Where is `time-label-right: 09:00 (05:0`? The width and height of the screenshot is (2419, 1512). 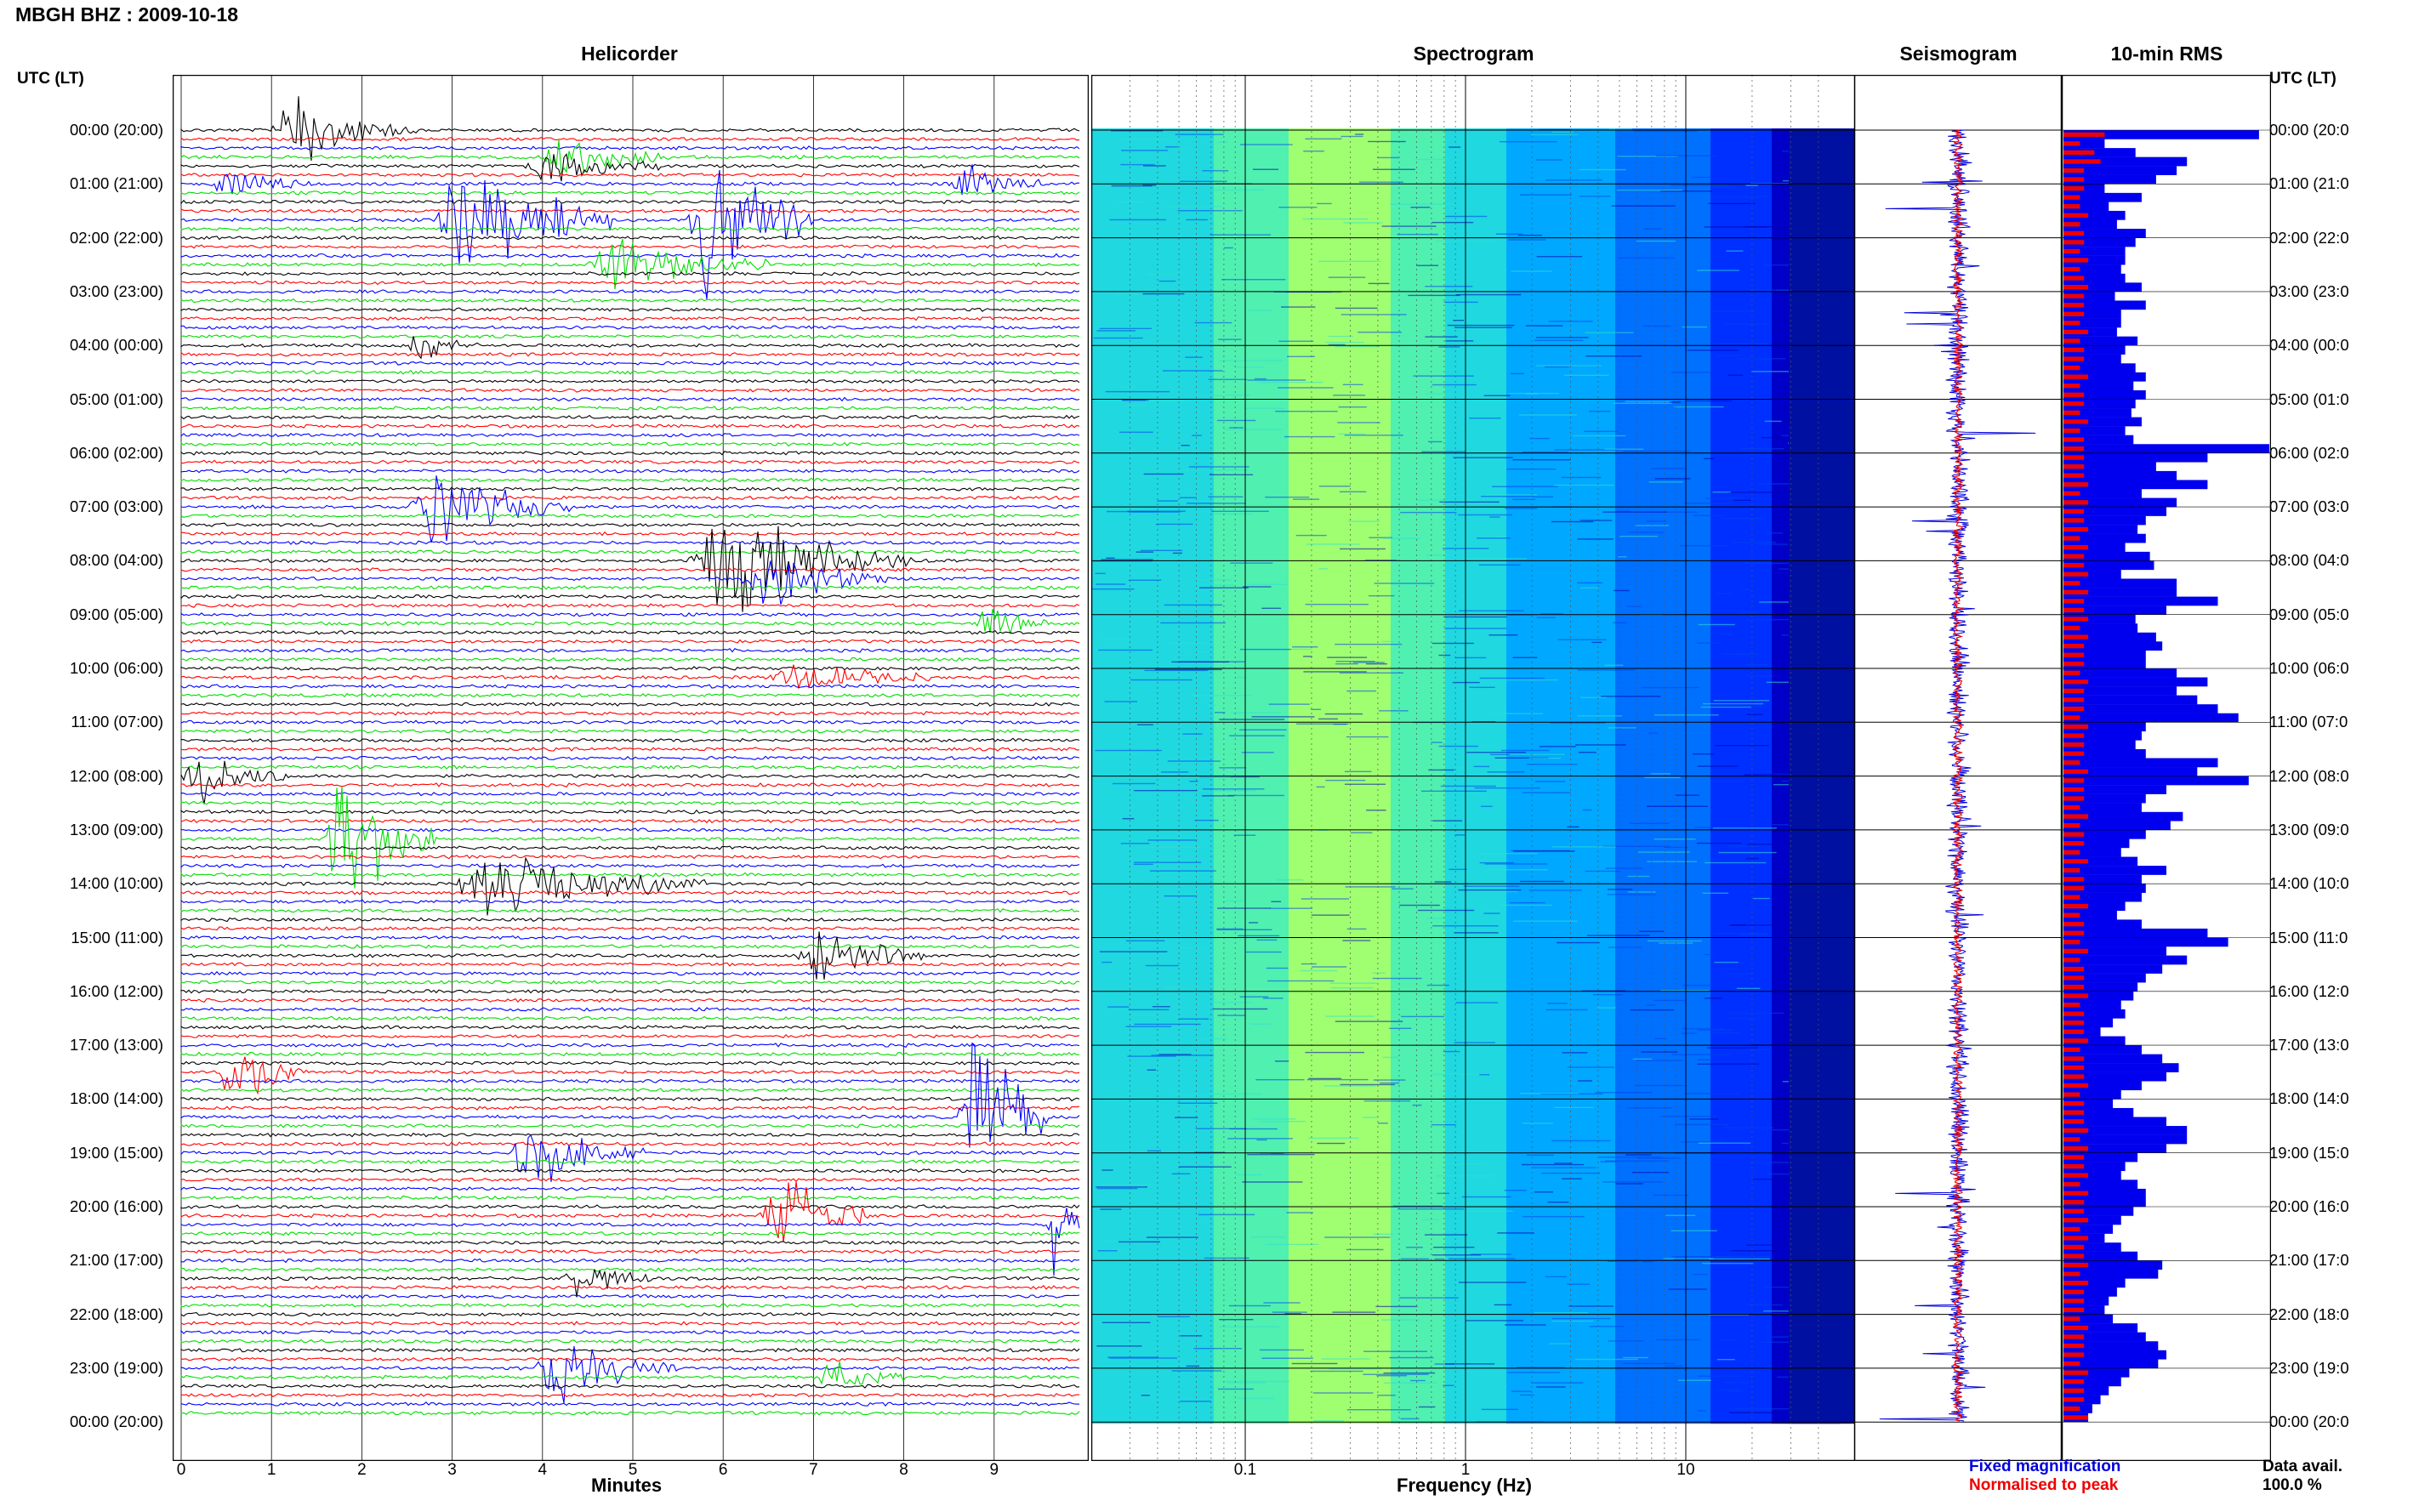
time-label-right: 09:00 (05:0 is located at coordinates (2309, 614).